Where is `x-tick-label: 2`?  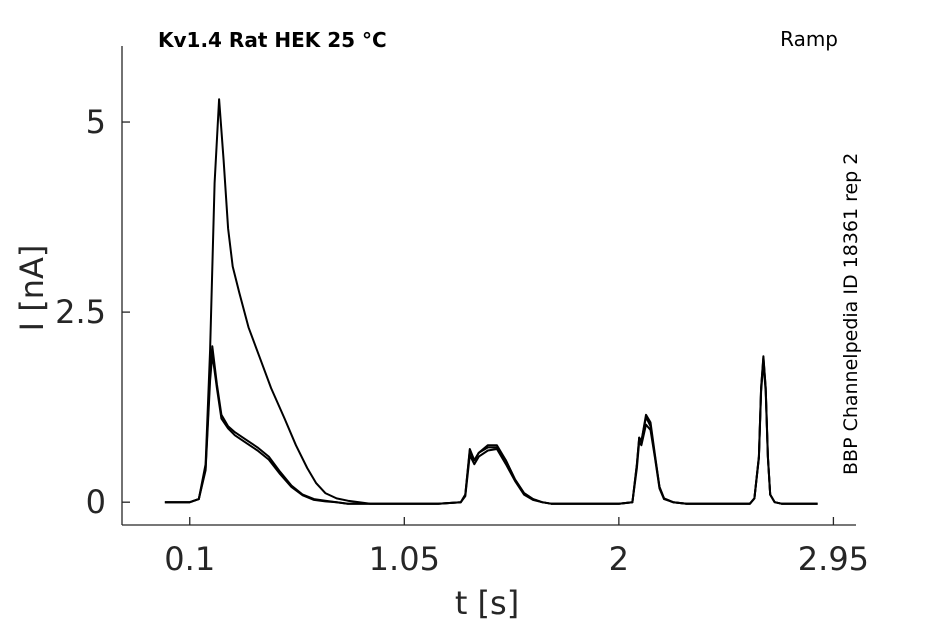
x-tick-label: 2 is located at coordinates (619, 559).